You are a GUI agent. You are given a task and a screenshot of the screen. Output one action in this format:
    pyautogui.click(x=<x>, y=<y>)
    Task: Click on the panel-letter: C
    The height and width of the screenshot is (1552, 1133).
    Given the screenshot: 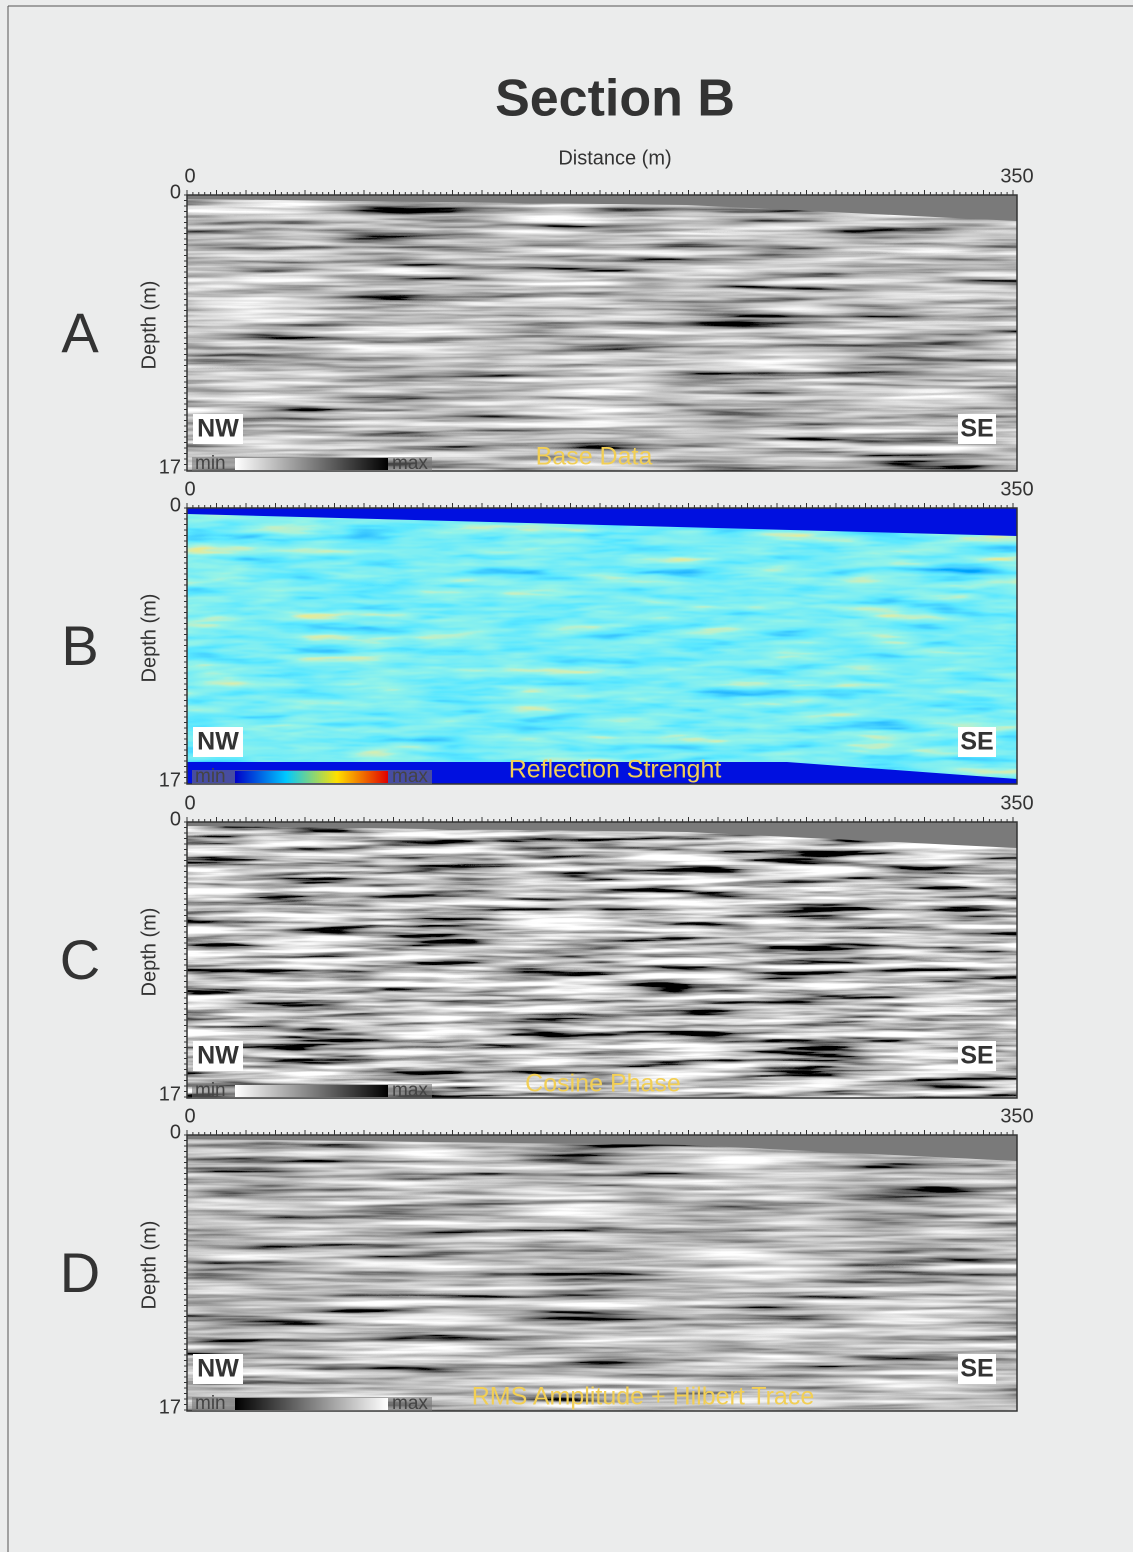 What is the action you would take?
    pyautogui.click(x=80, y=959)
    